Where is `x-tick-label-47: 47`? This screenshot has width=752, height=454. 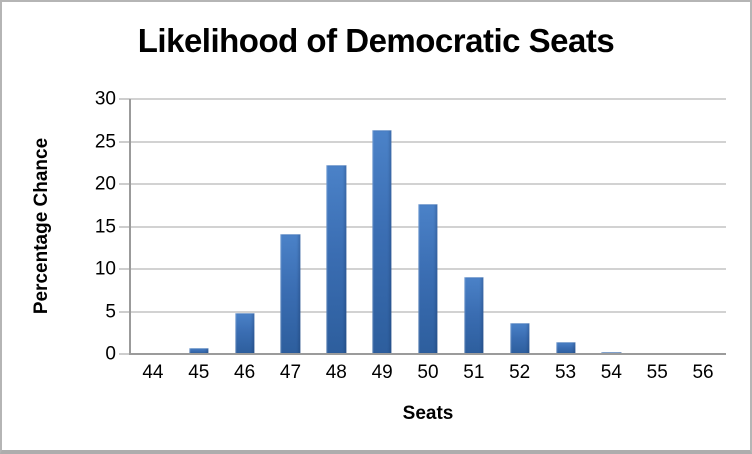
x-tick-label-47: 47 is located at coordinates (290, 372).